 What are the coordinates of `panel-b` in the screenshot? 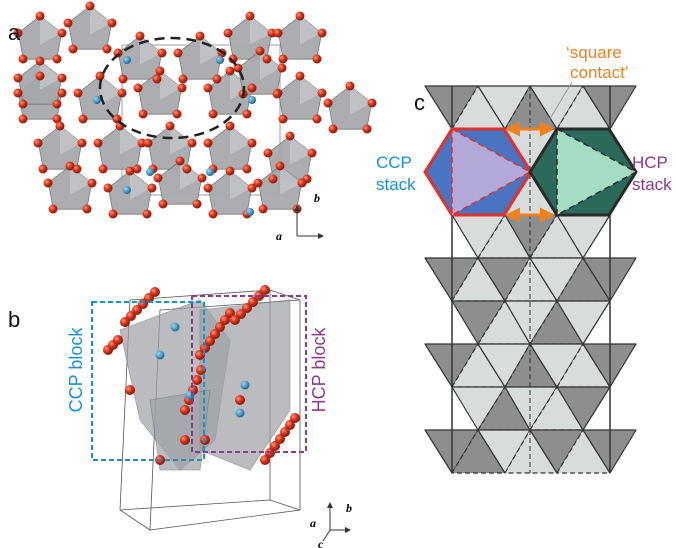 It's located at (199, 408).